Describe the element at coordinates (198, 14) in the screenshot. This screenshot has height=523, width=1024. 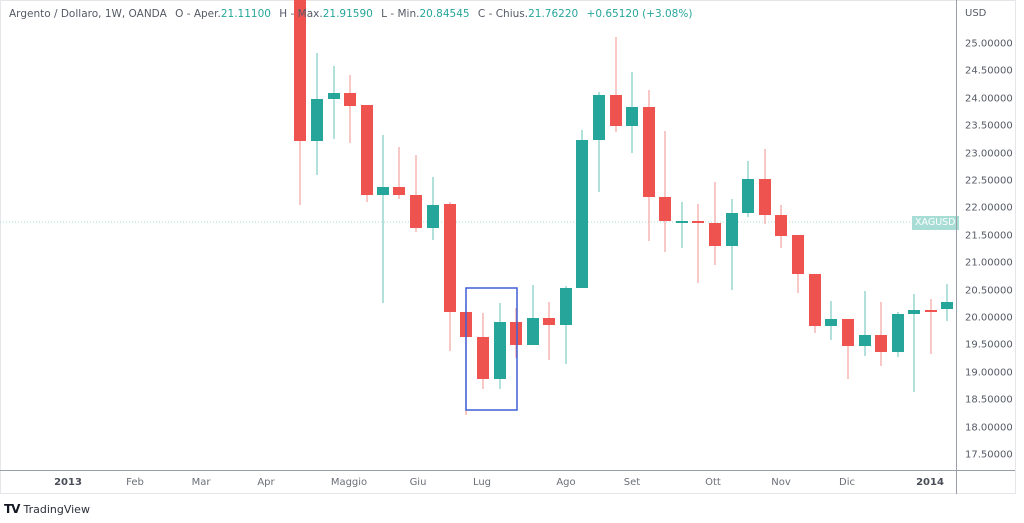
I see `open-label: O - Aper.` at that location.